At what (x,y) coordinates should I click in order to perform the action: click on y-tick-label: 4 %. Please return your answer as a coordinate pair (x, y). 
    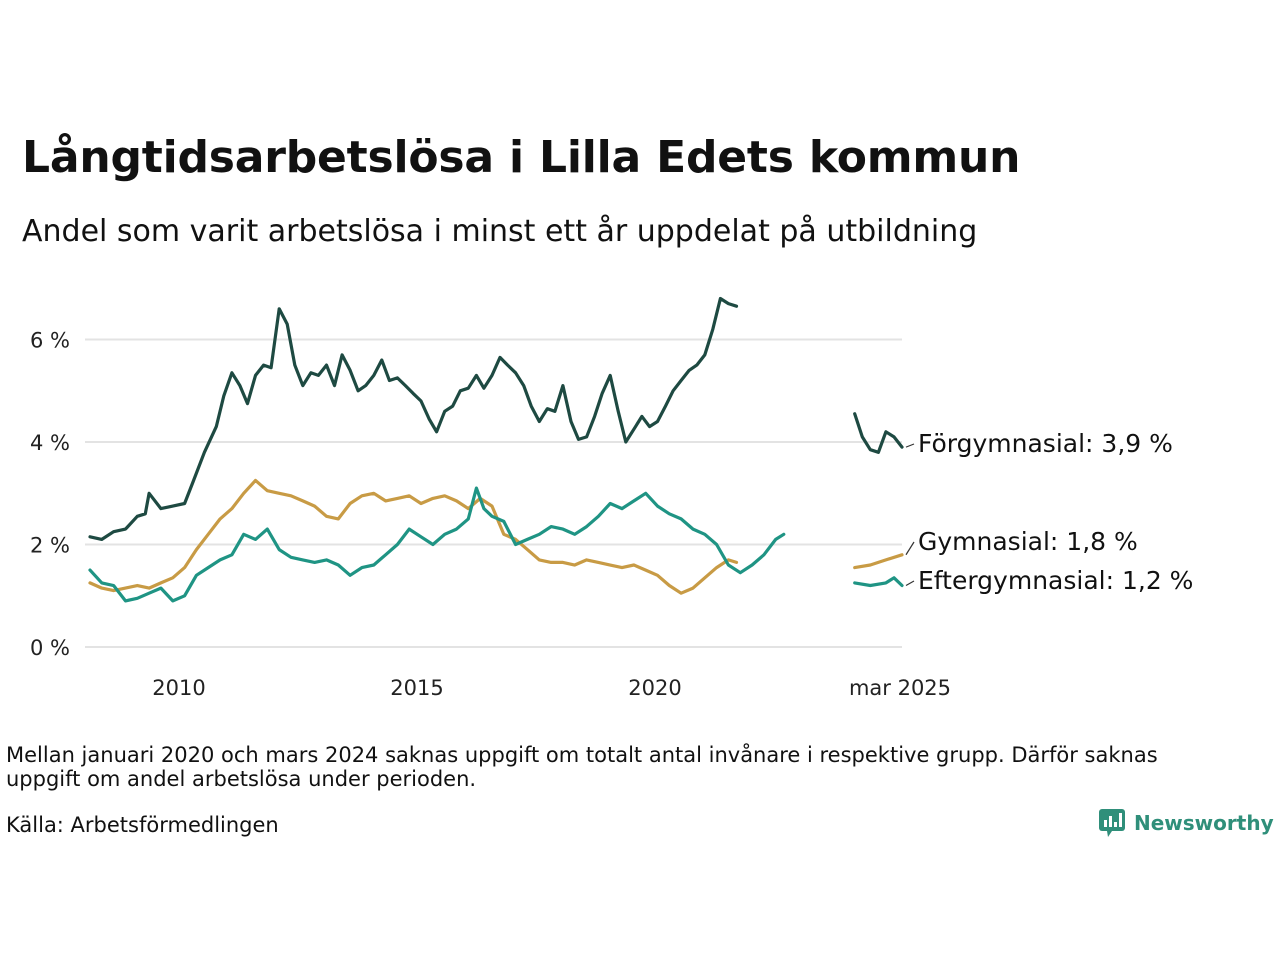
    Looking at the image, I should click on (50, 443).